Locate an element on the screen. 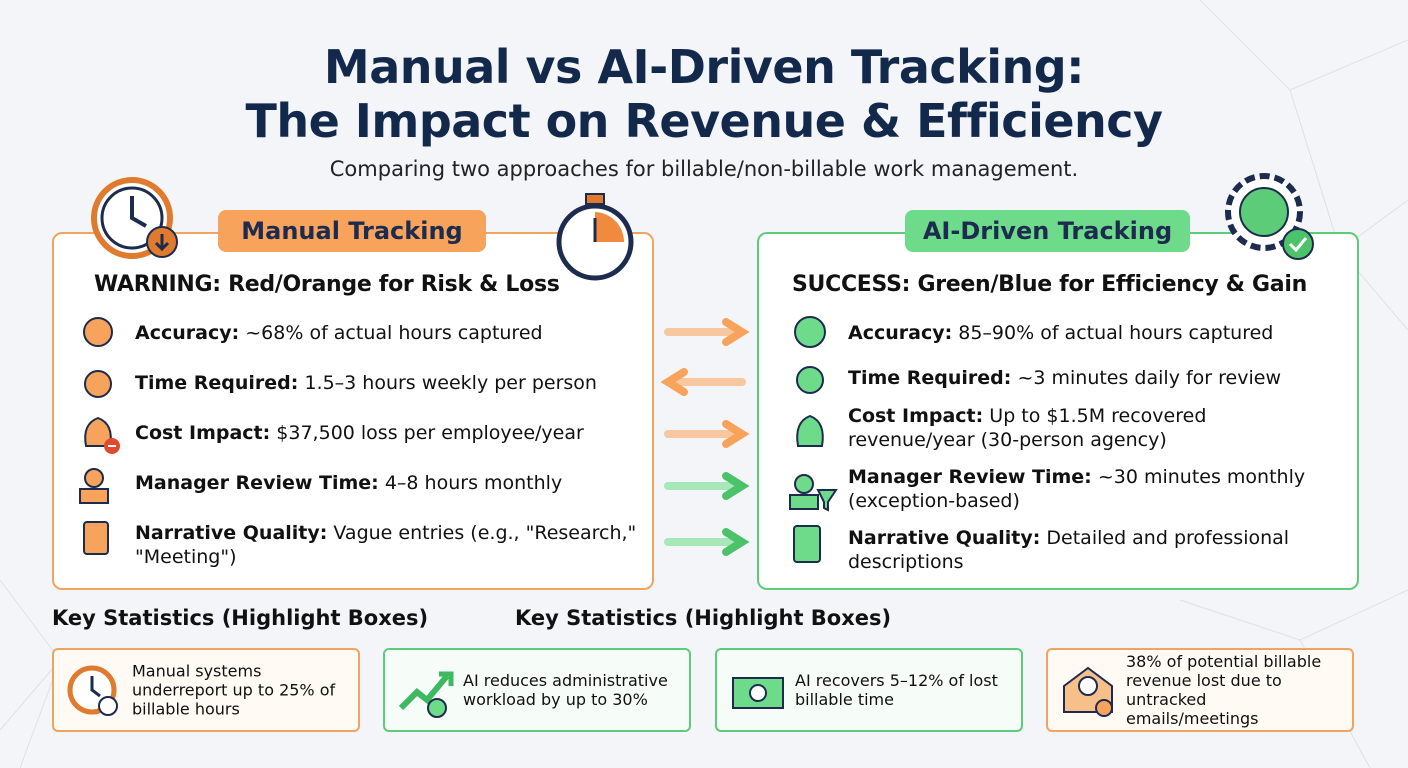 The image size is (1408, 768). ai-icons is located at coordinates (813, 439).